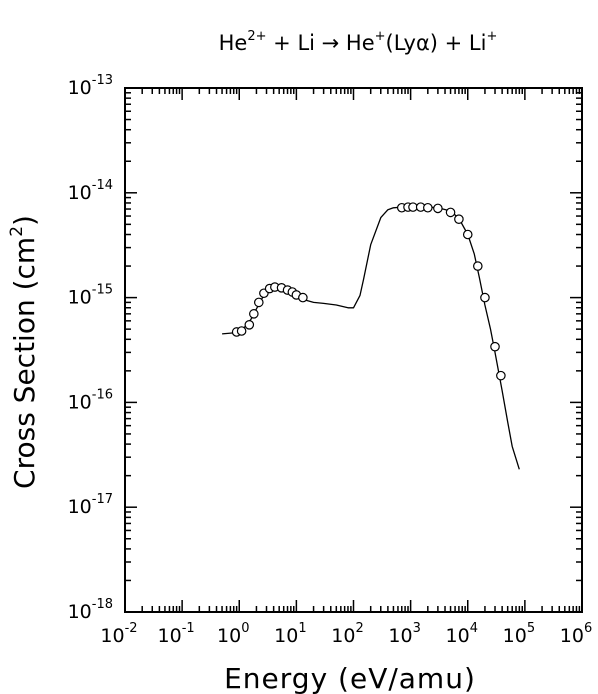 The image size is (598, 694). I want to click on y-tick-label: 10-13, so click(90, 86).